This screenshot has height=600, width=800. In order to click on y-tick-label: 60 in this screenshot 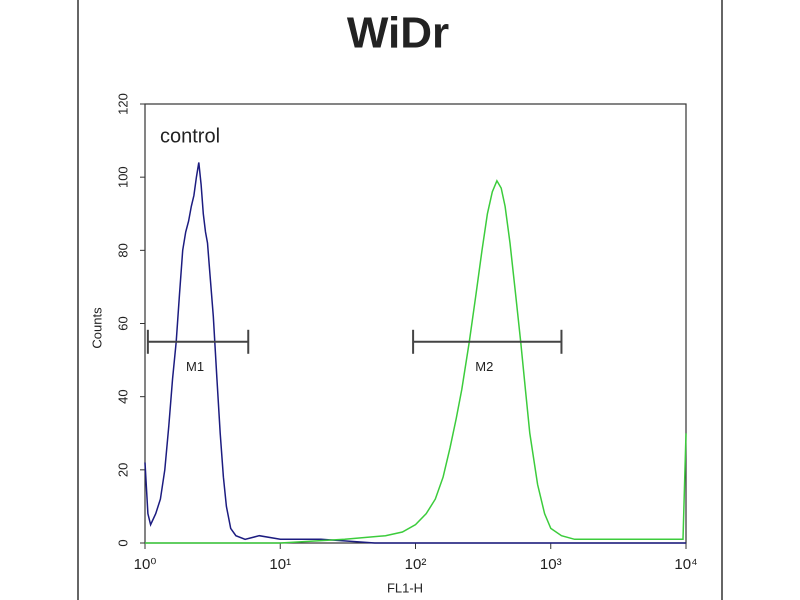, I will do `click(122, 323)`.